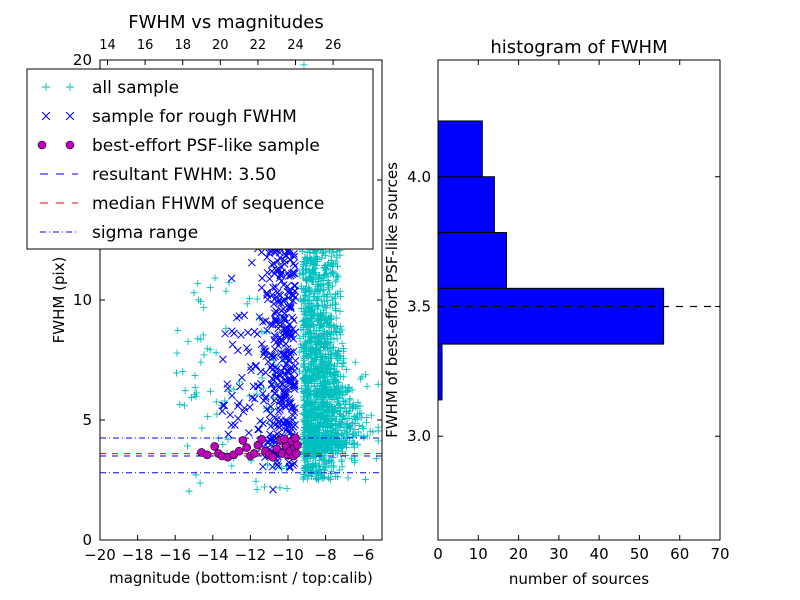 Image resolution: width=800 pixels, height=600 pixels. I want to click on x-tick-label: 30, so click(558, 554).